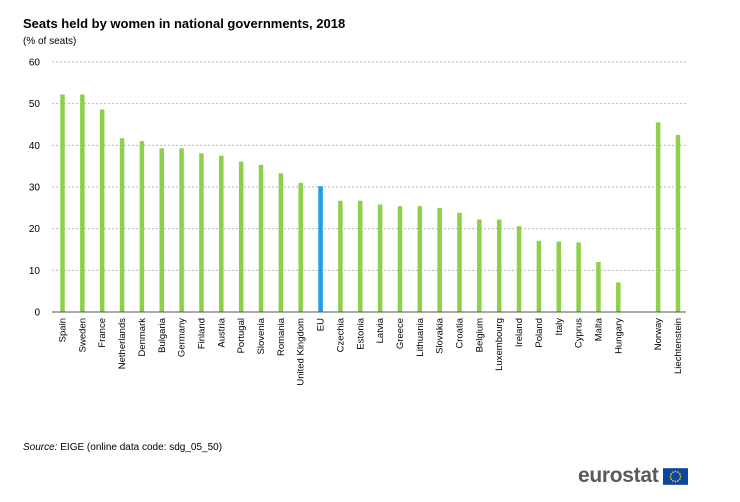 Image resolution: width=740 pixels, height=502 pixels. What do you see at coordinates (62, 203) in the screenshot?
I see `bar-spain` at bounding box center [62, 203].